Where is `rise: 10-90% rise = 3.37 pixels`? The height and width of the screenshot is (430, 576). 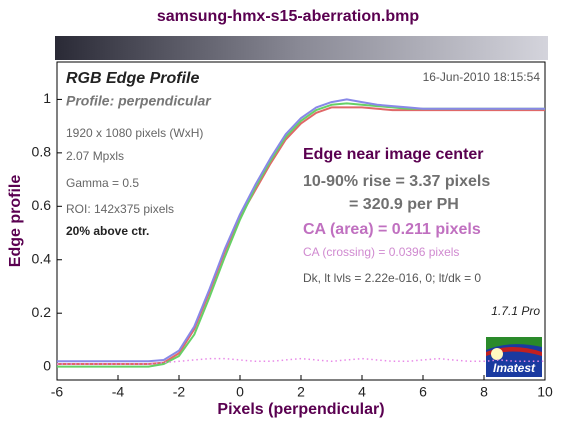 rise: 10-90% rise = 3.37 pixels is located at coordinates (396, 181).